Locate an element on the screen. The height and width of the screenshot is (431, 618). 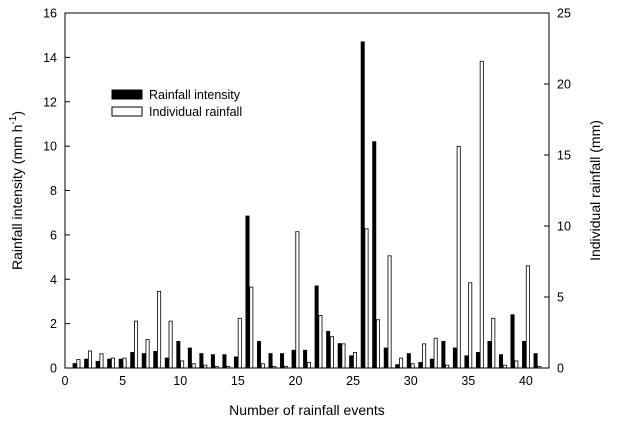
x-tick-label-5: 5 is located at coordinates (122, 381).